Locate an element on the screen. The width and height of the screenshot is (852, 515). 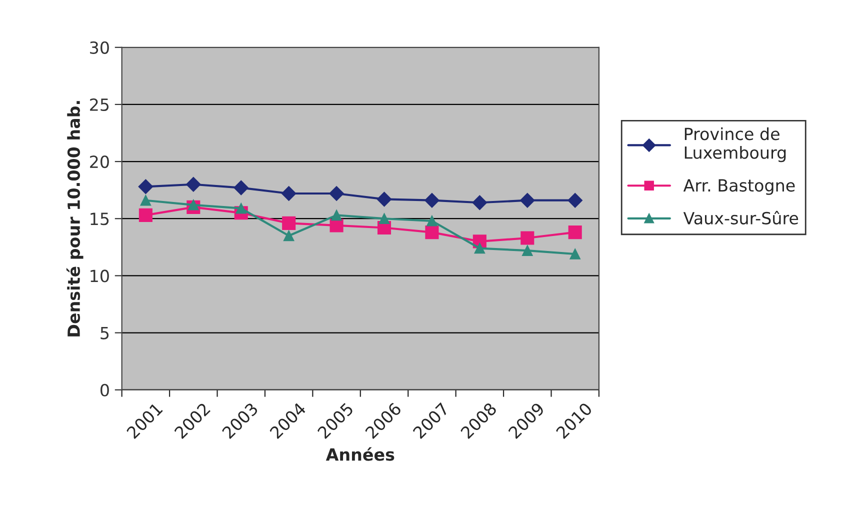
legend-label: Province de Luxembourg is located at coordinates (735, 144).